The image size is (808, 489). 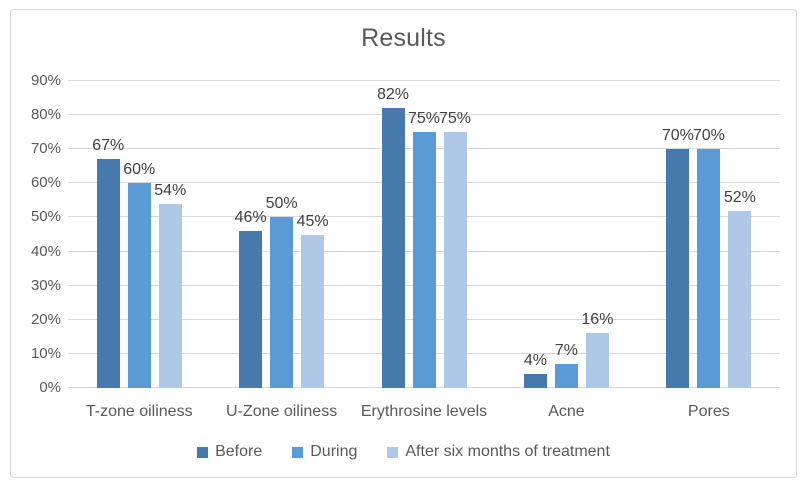 I want to click on bar: 46%, so click(x=251, y=298).